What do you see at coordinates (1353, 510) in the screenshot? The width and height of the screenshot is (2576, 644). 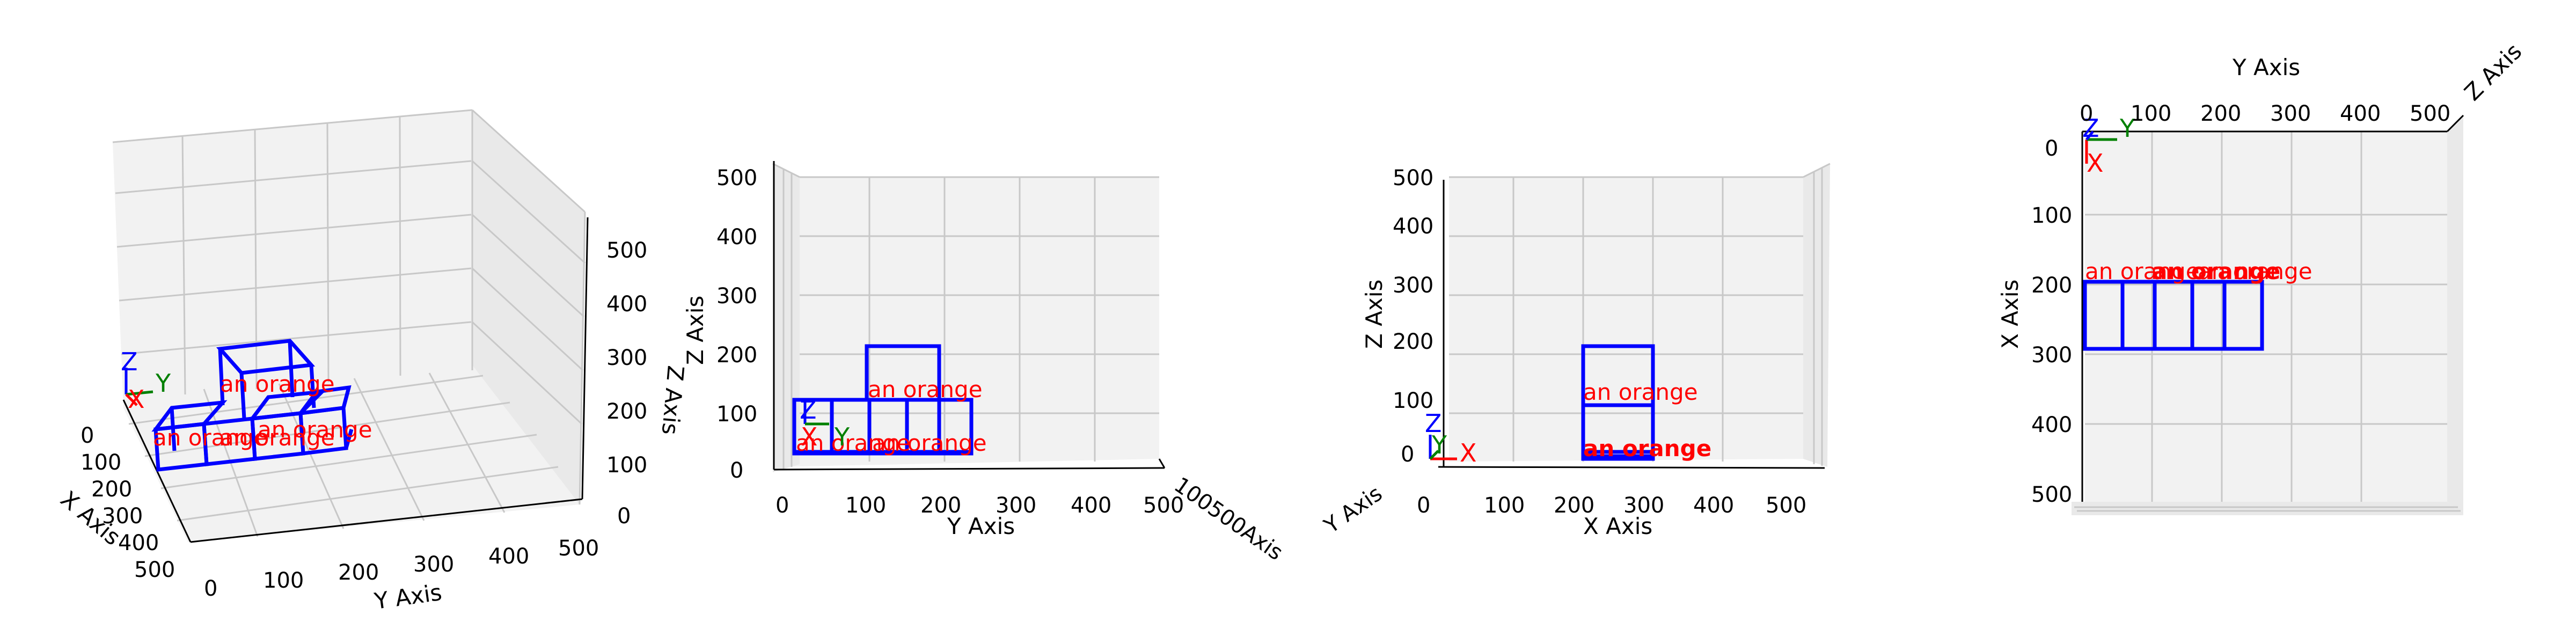 I see `depth-tick-labels: Y Axis` at bounding box center [1353, 510].